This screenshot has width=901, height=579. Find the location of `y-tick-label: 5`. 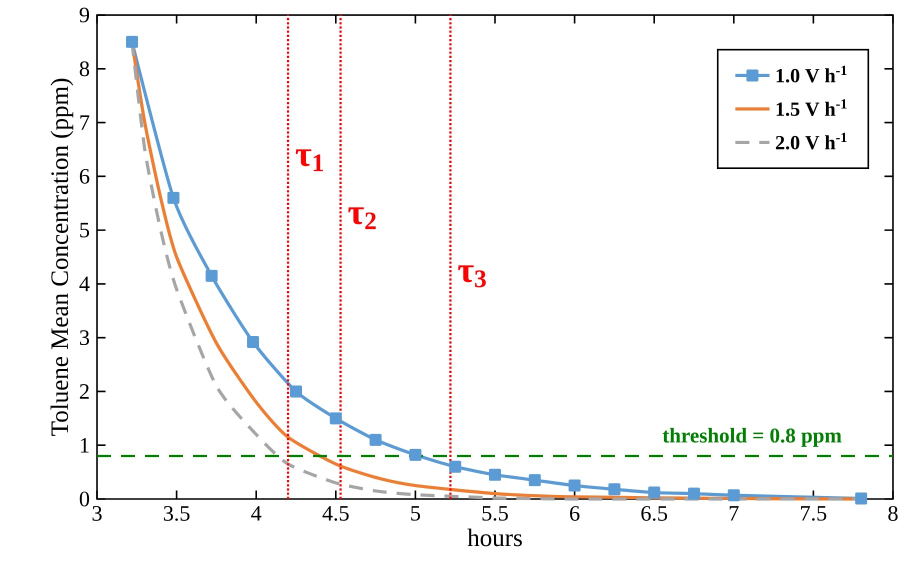

y-tick-label: 5 is located at coordinates (85, 230).